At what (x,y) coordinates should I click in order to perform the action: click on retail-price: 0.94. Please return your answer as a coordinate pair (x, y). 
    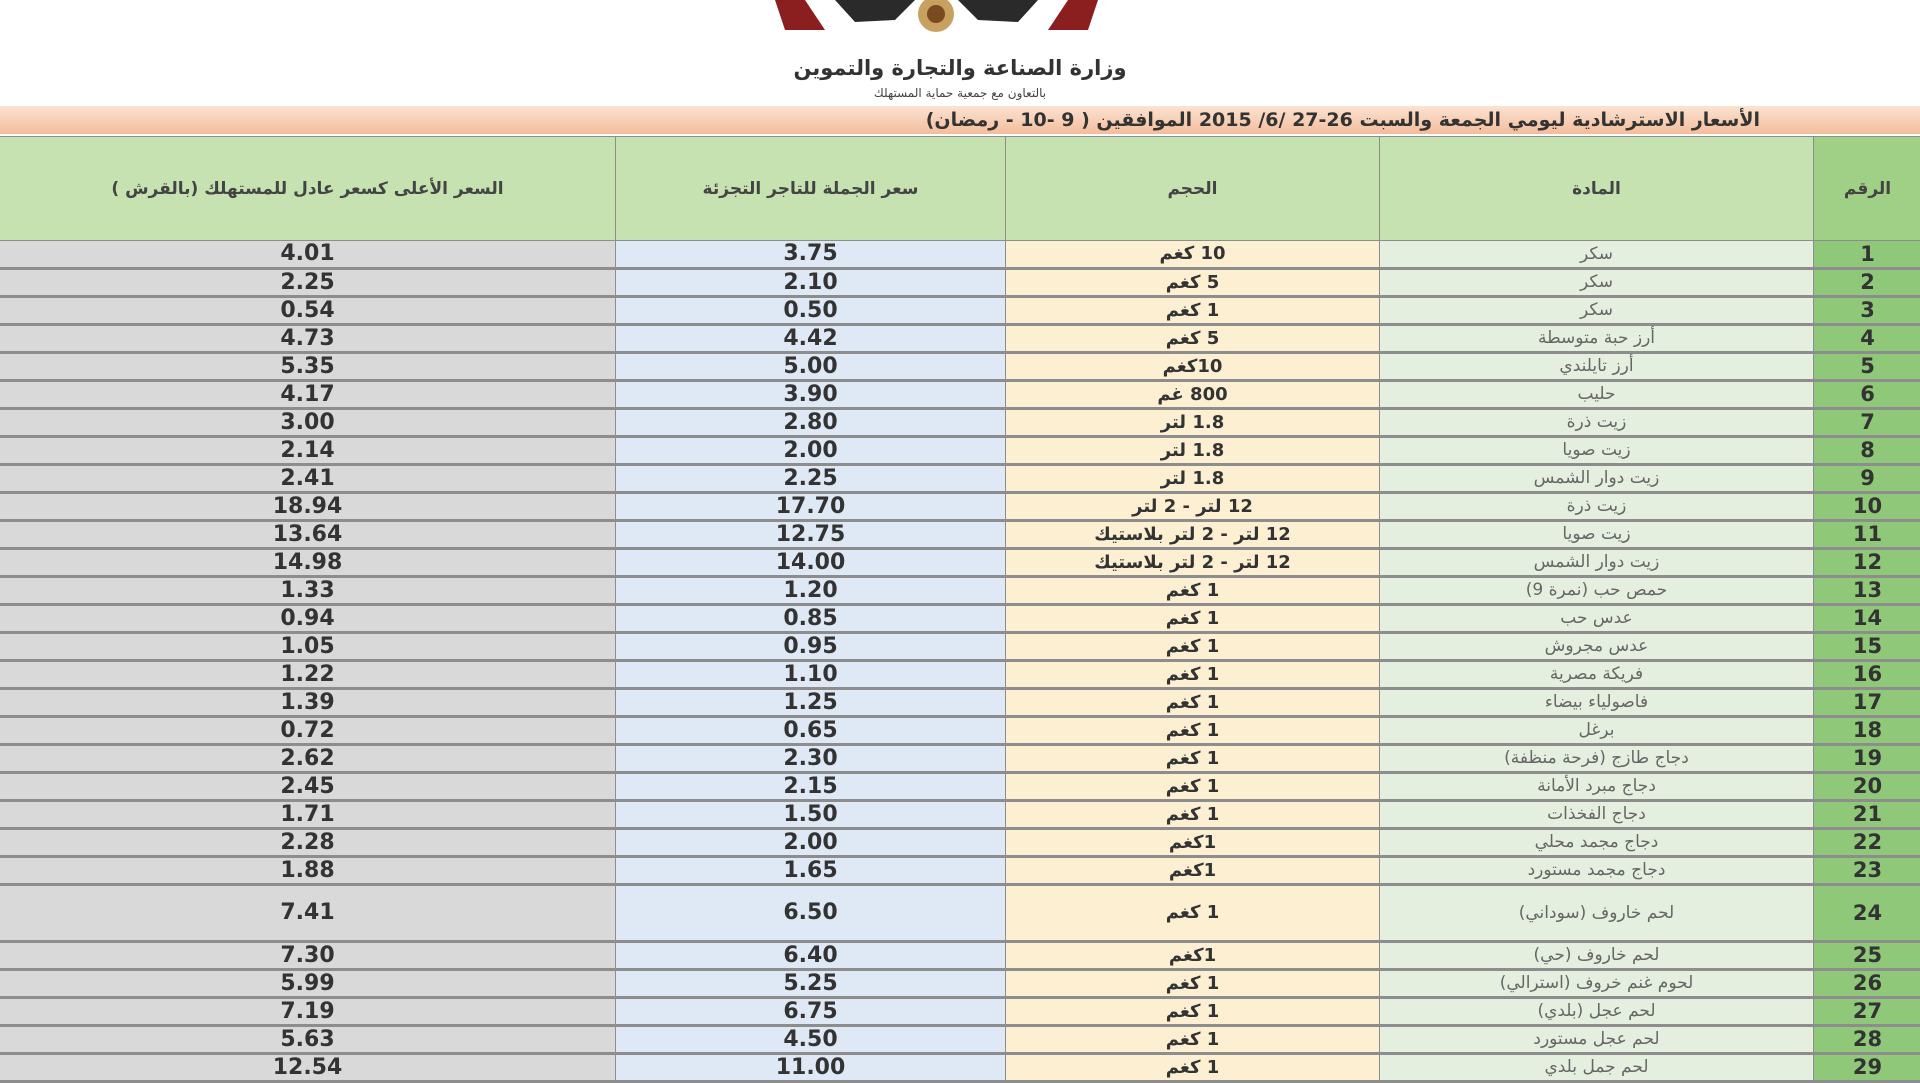
    Looking at the image, I should click on (308, 618).